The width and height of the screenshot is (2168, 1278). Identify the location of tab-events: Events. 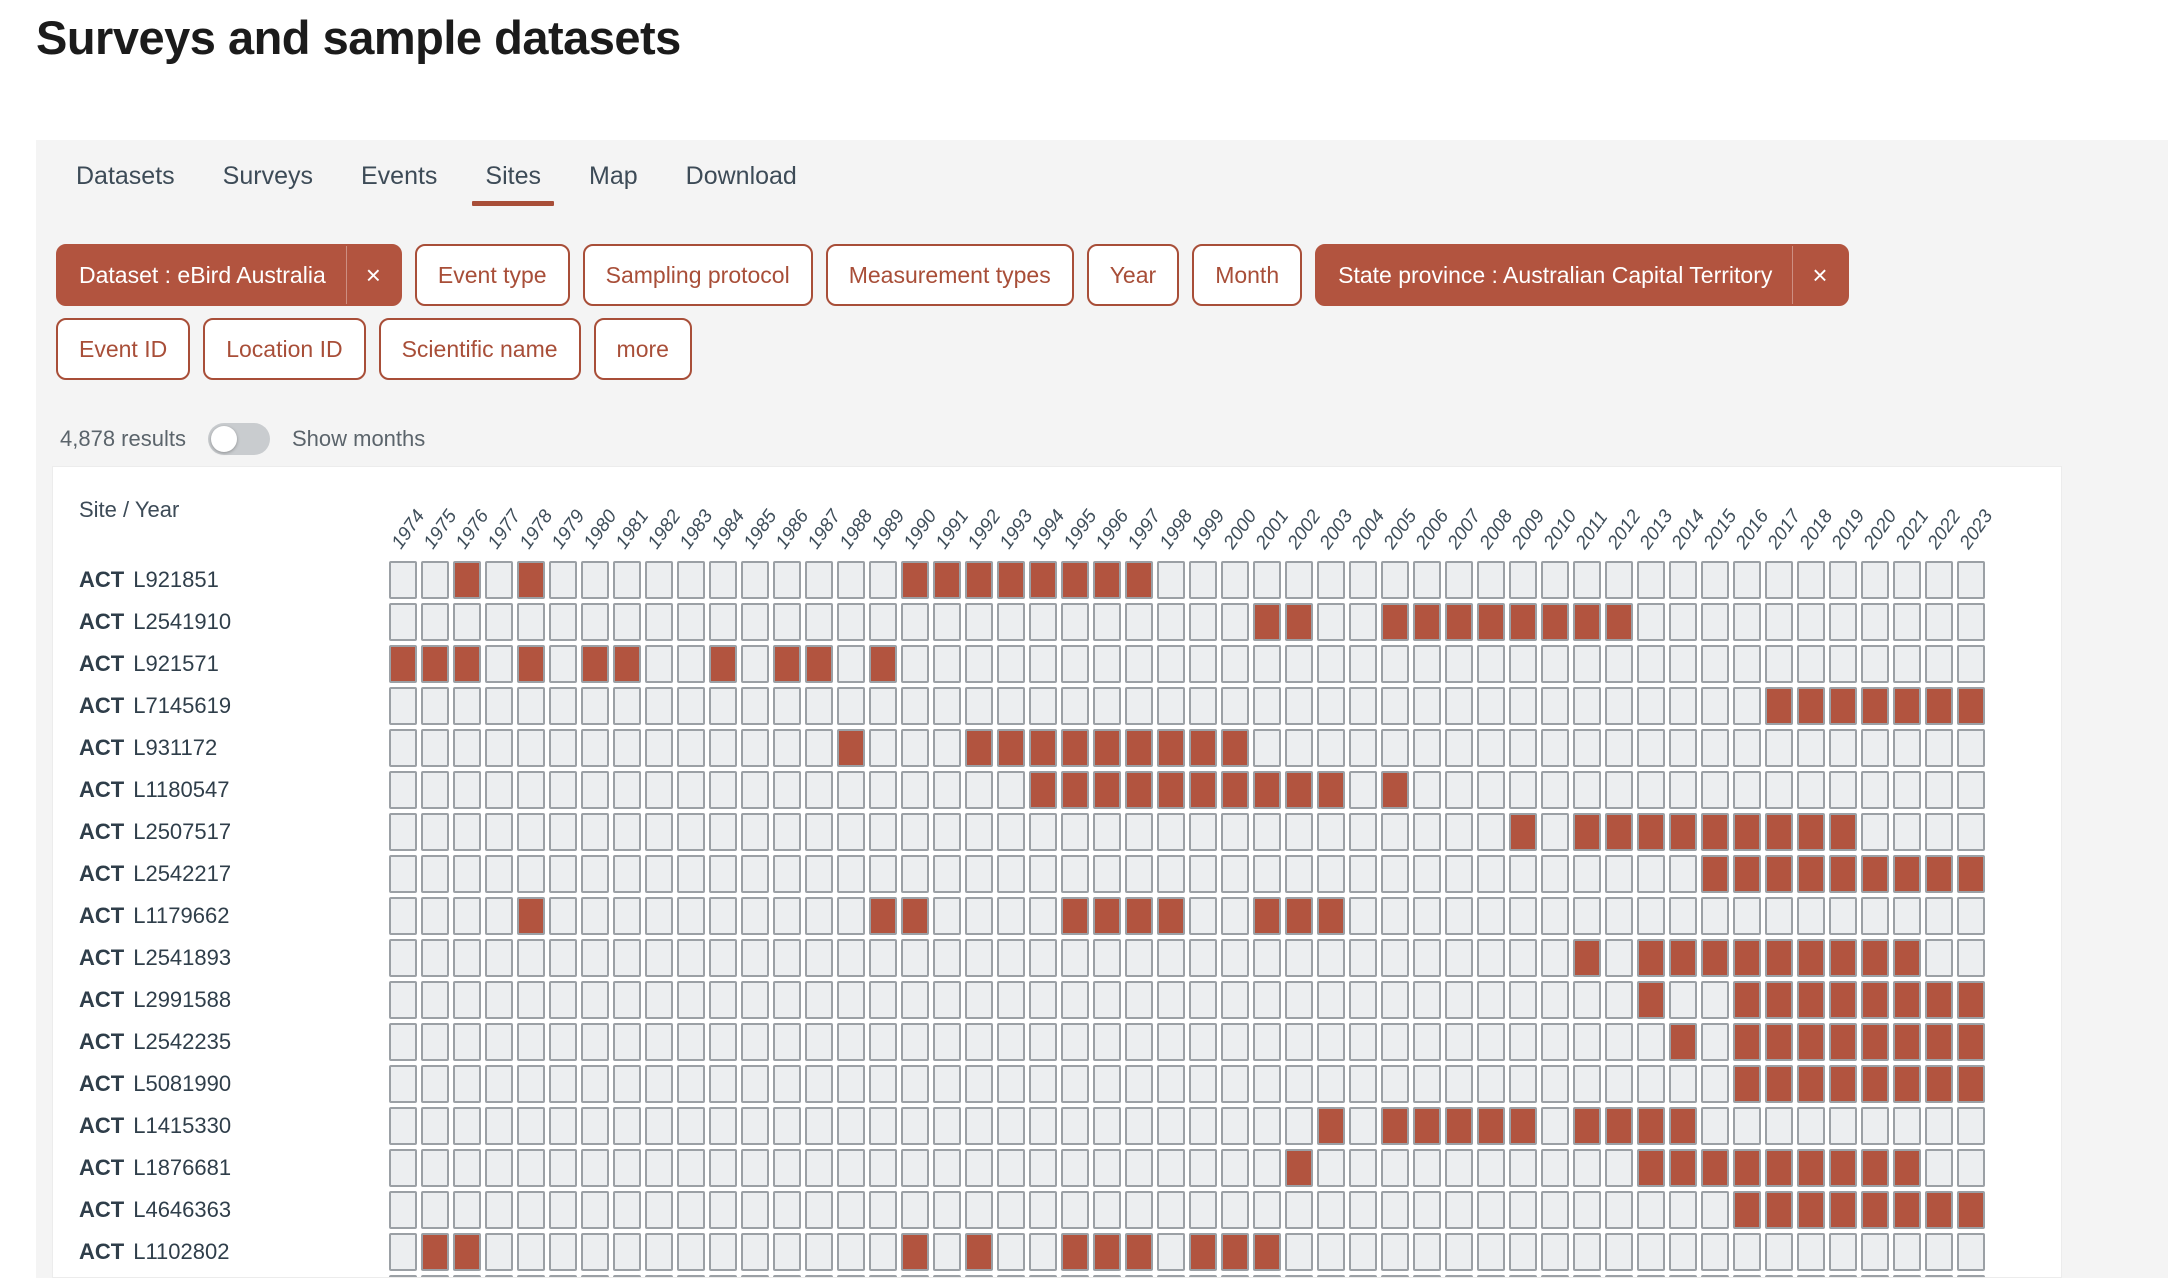
(399, 176).